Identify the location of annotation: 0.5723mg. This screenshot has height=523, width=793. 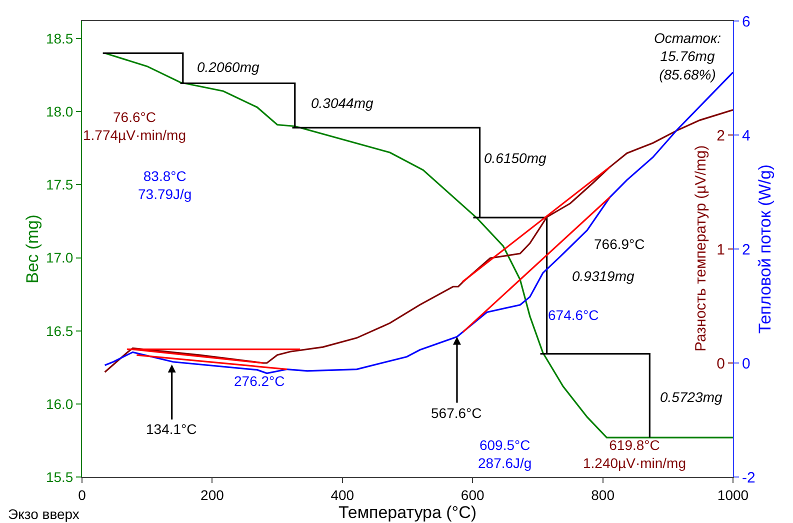
(691, 397).